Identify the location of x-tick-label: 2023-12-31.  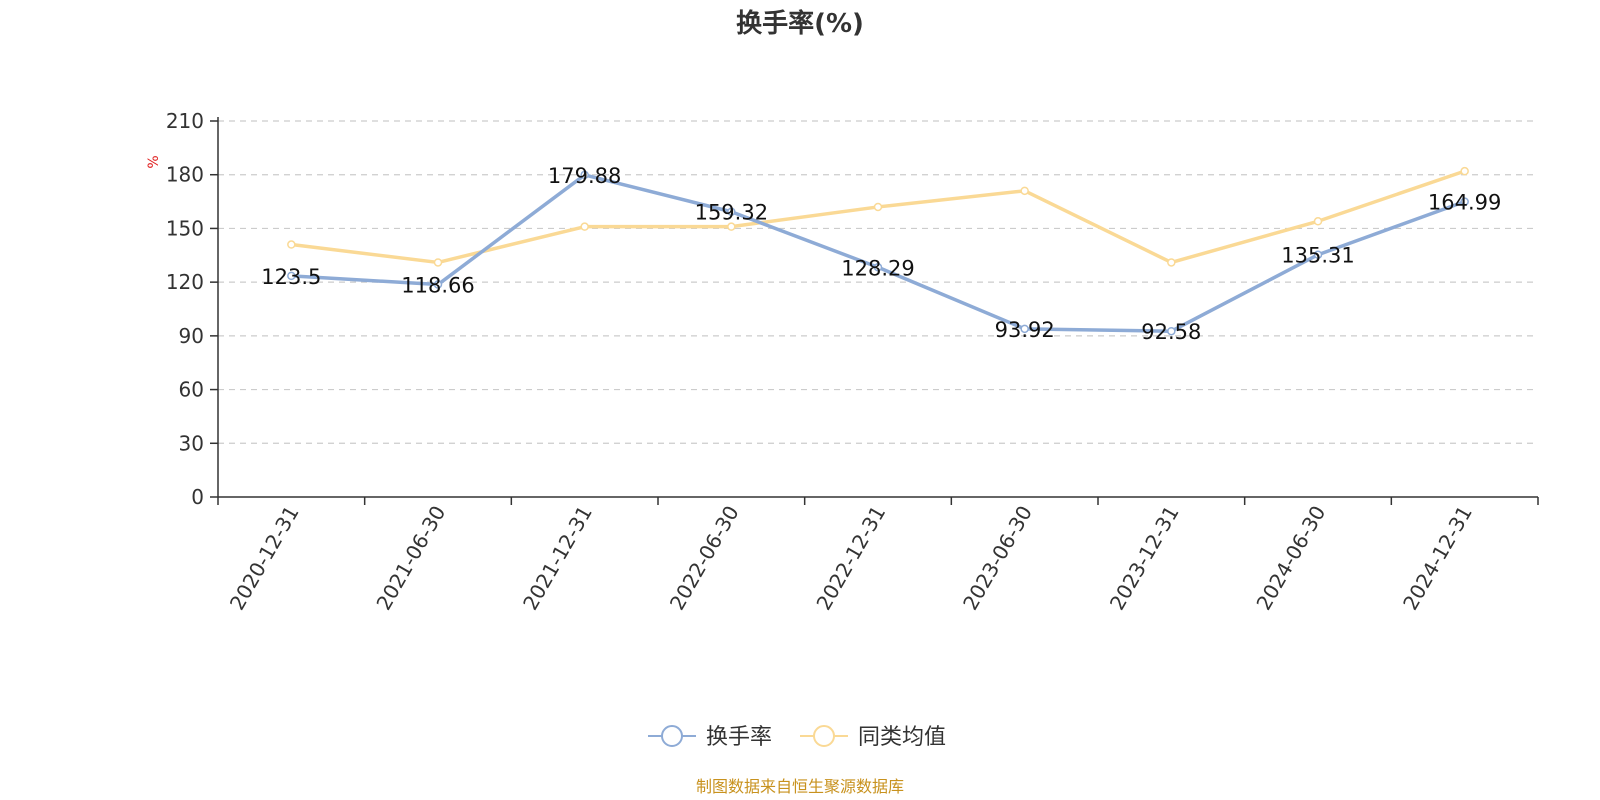
(1144, 558).